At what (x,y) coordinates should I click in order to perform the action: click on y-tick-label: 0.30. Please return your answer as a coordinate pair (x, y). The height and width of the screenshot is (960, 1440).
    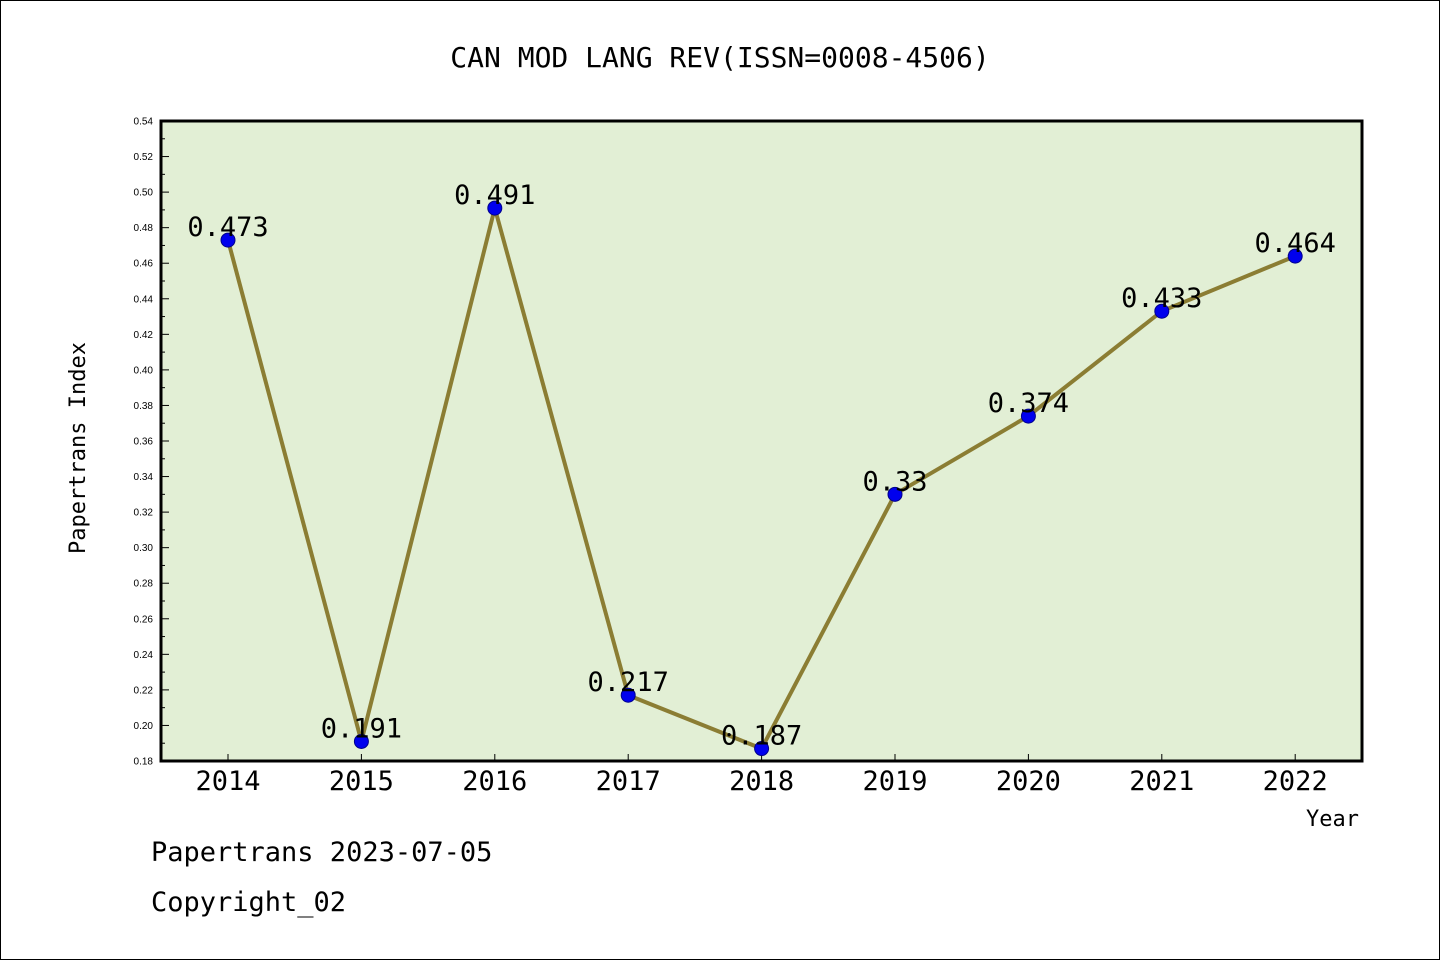
    Looking at the image, I should click on (144, 548).